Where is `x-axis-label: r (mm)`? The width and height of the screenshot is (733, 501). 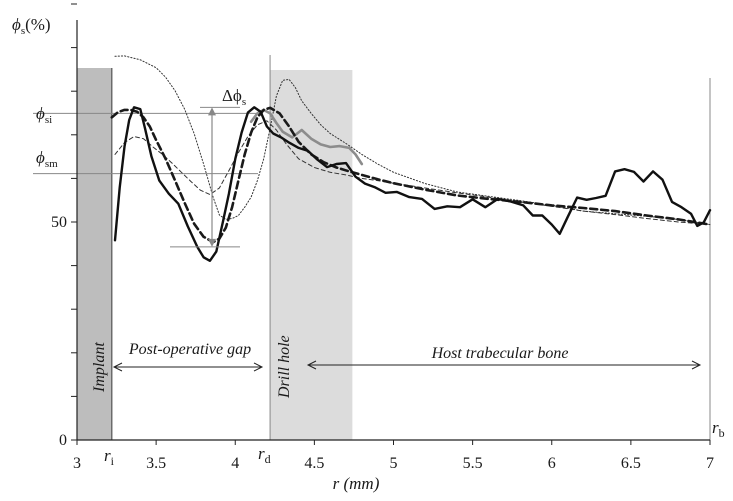
x-axis-label: r (mm) is located at coordinates (356, 483).